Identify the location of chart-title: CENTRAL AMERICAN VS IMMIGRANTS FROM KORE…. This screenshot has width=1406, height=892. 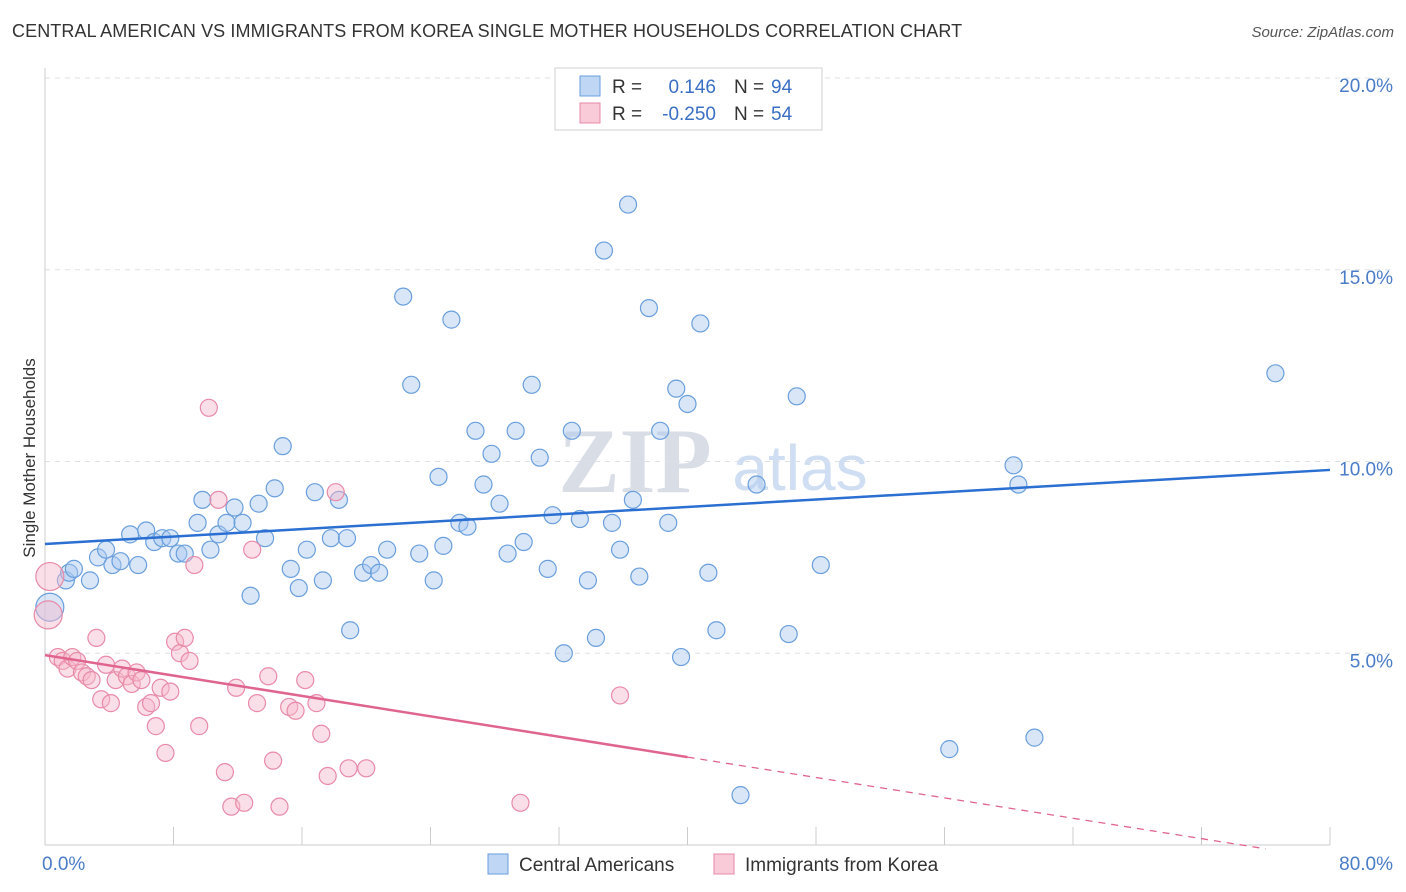
(487, 31).